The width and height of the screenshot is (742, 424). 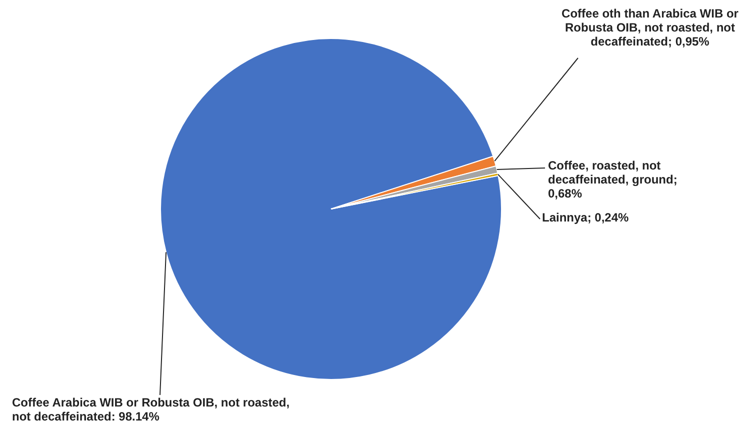 What do you see at coordinates (586, 217) in the screenshot?
I see `slice-label: Lainnya; 0,24%` at bounding box center [586, 217].